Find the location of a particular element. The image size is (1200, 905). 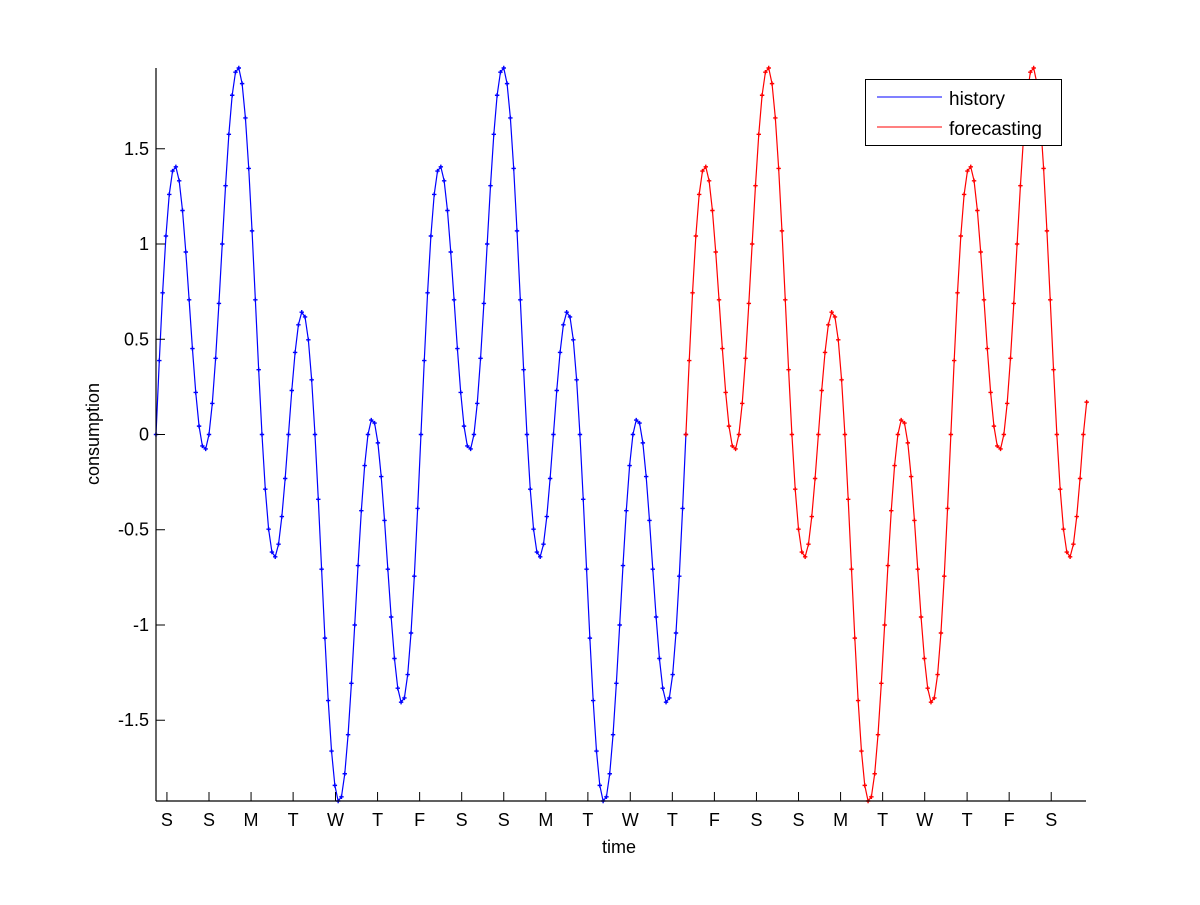

y-tick-label: -1.5 is located at coordinates (133, 720).